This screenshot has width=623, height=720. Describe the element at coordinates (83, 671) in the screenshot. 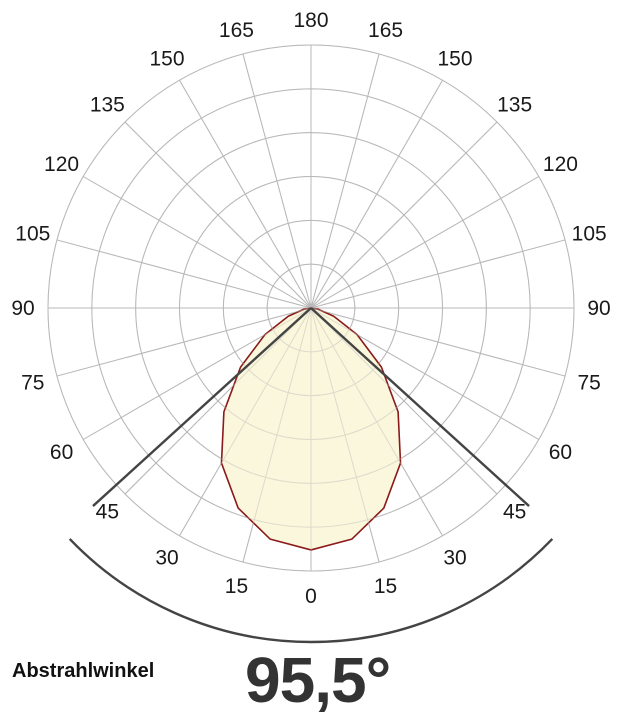

I see `caption-label: Abstrahlwinkel` at that location.